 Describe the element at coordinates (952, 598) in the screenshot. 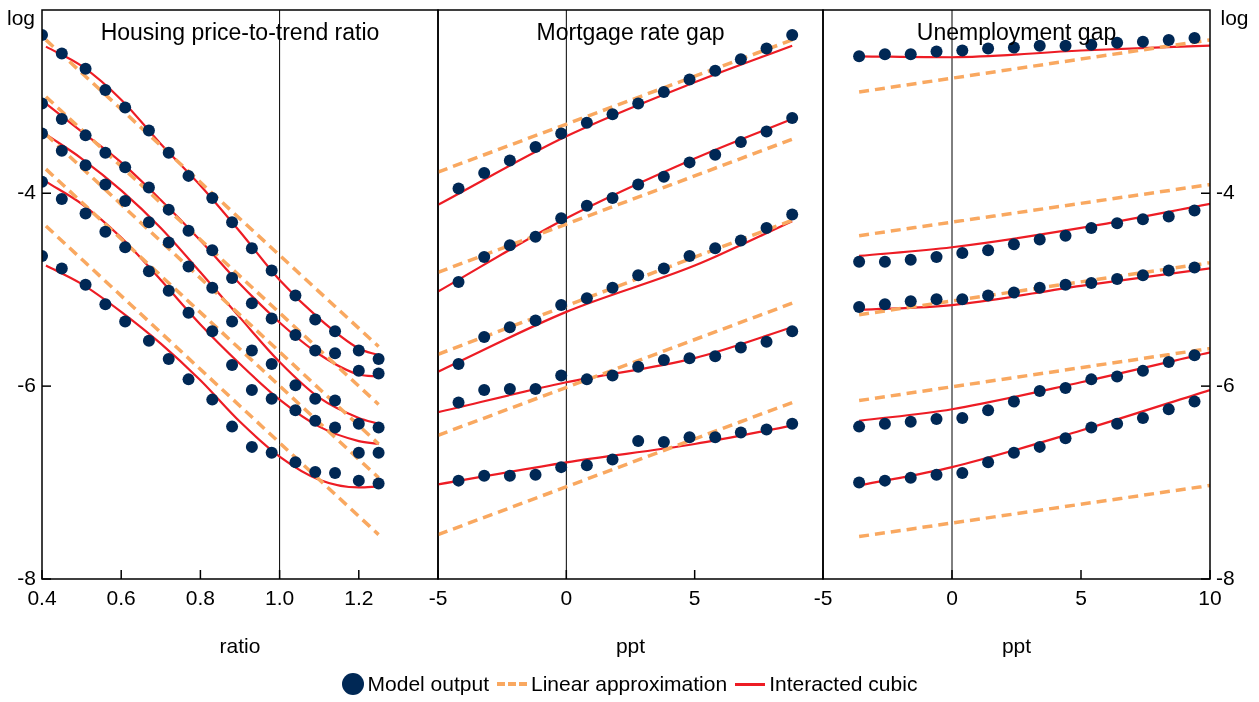

I see `x-tick-label: 0` at that location.